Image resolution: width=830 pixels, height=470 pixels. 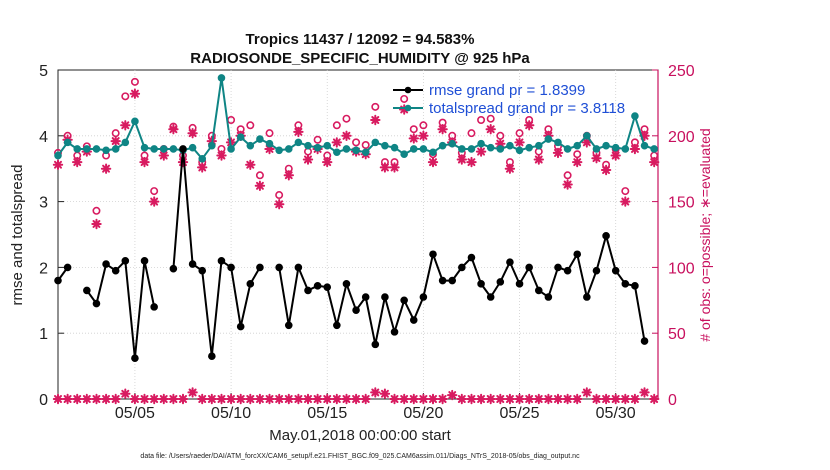 I want to click on x-tick-label: 05/20, so click(x=423, y=413).